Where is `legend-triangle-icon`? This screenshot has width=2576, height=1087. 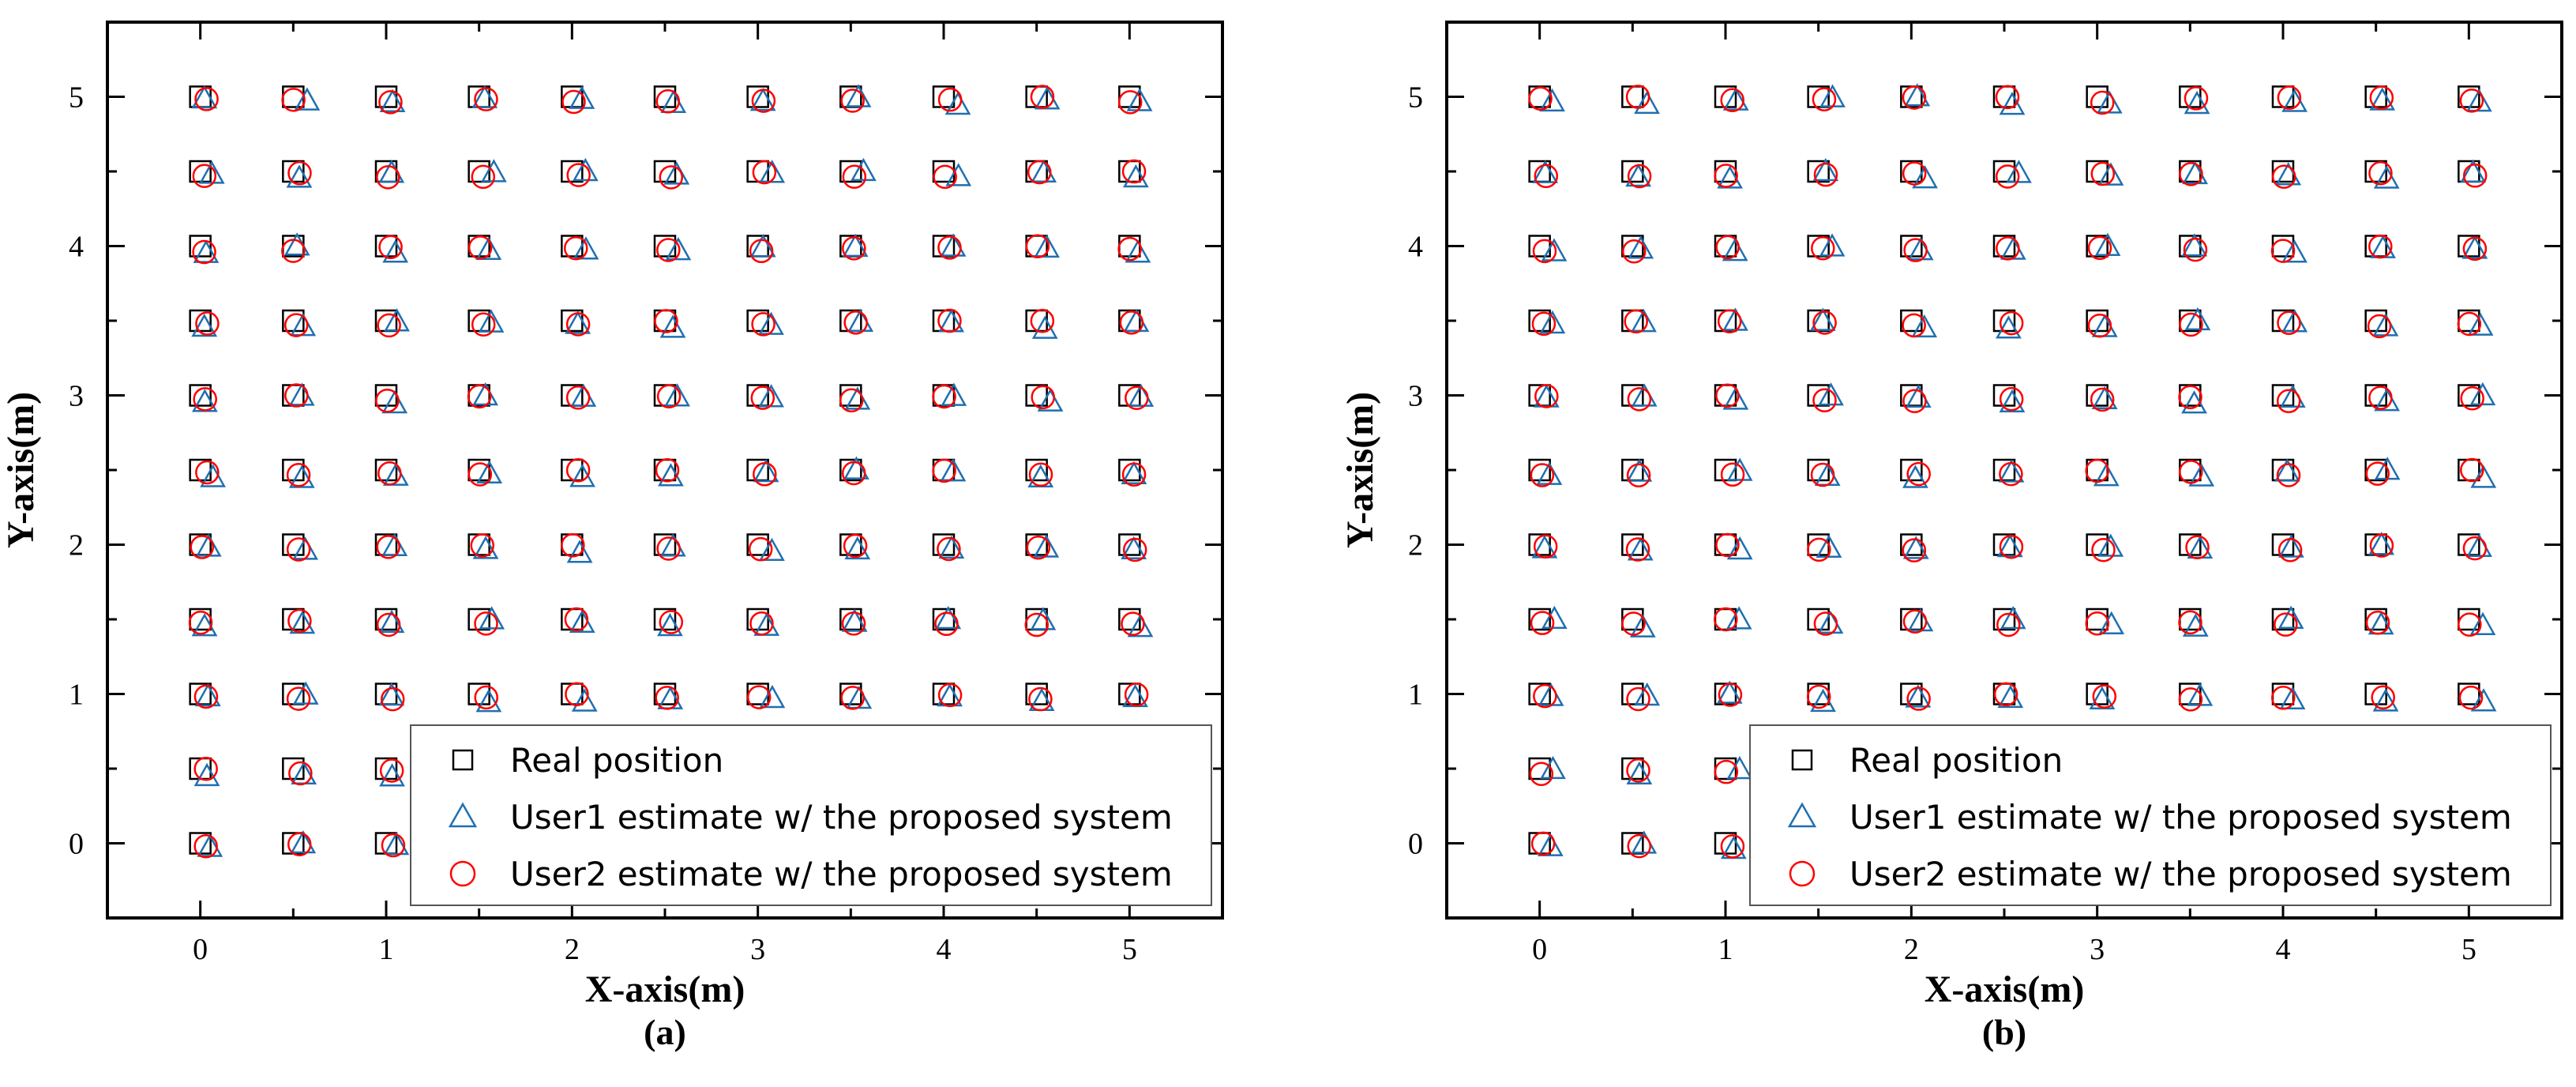
legend-triangle-icon is located at coordinates (1802, 815).